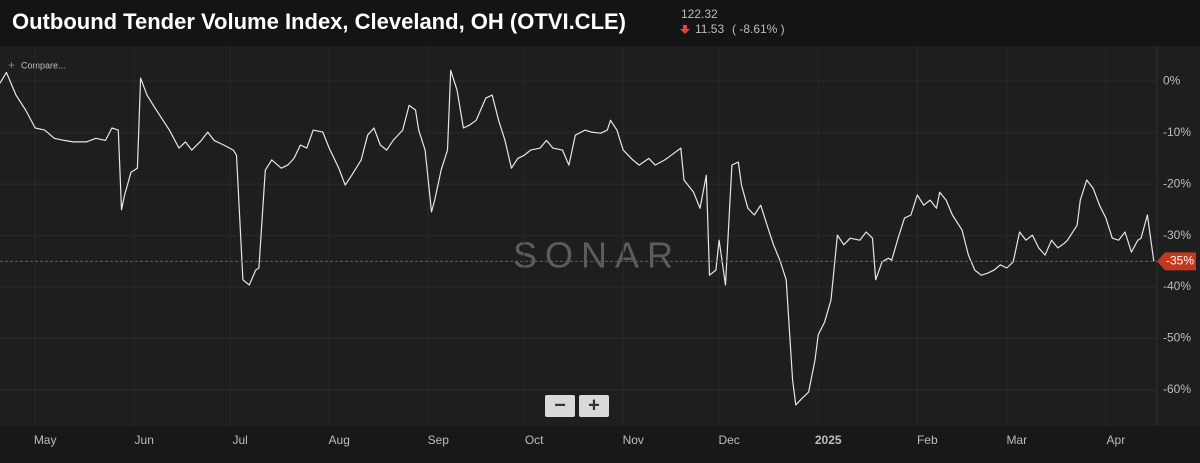  What do you see at coordinates (1177, 338) in the screenshot?
I see `y-tick-label: -50%` at bounding box center [1177, 338].